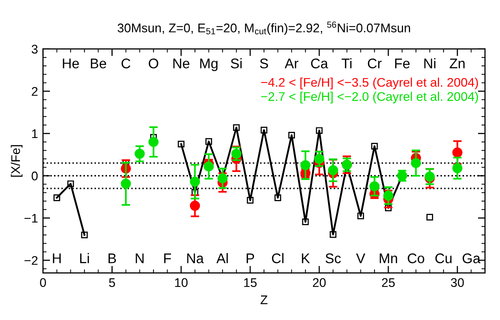 The width and height of the screenshot is (500, 320). Describe the element at coordinates (347, 63) in the screenshot. I see `annotation: Ti` at that location.